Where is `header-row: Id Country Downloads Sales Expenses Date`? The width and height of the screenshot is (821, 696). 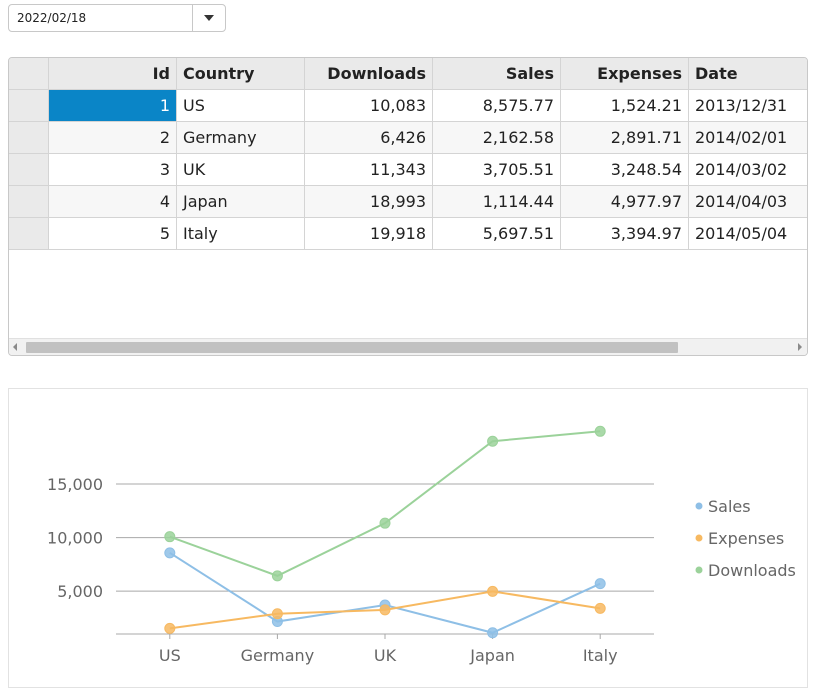
header-row: Id Country Downloads Sales Expenses Date is located at coordinates (408, 74).